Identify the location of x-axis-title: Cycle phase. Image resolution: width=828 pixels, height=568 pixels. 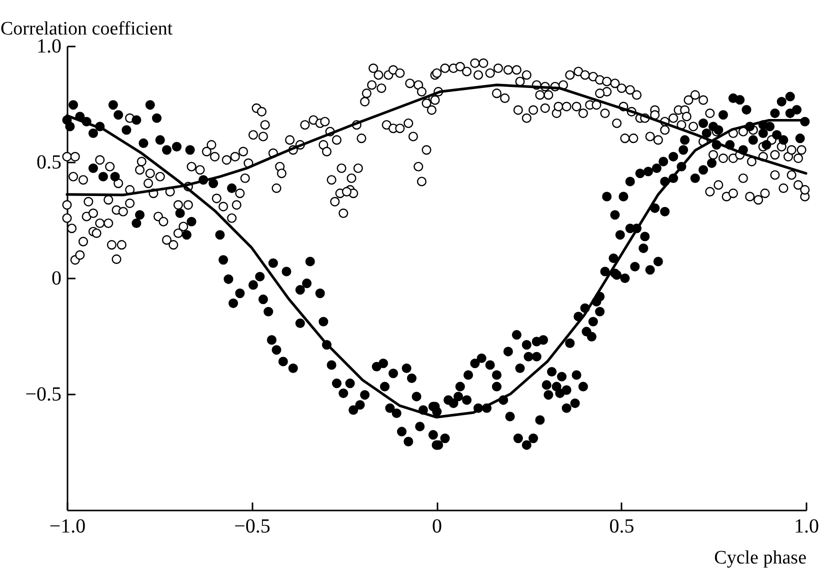
(760, 558).